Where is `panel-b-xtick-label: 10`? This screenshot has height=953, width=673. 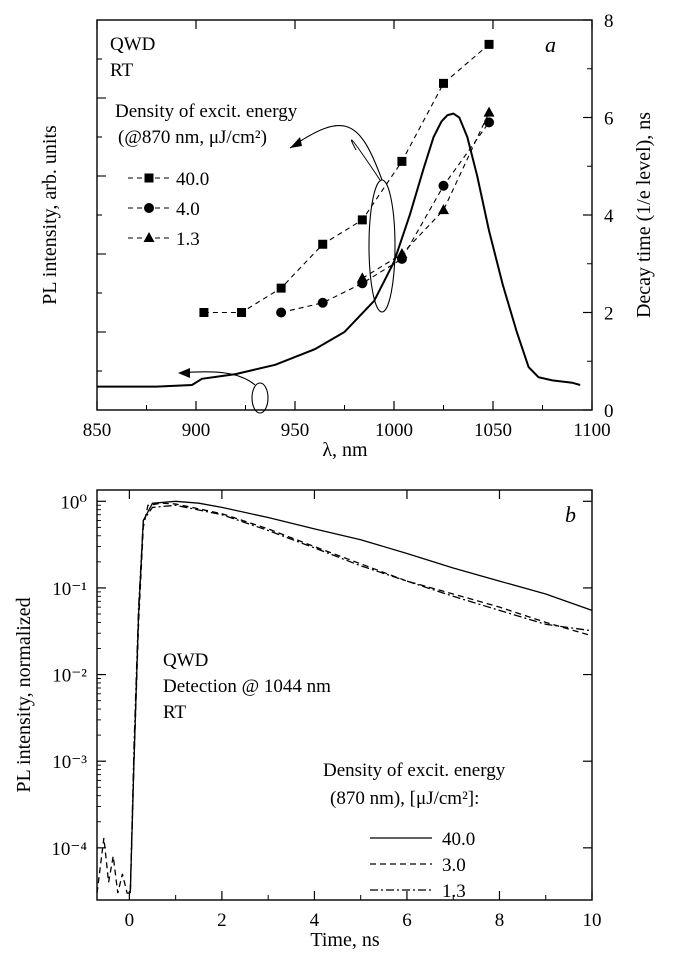 panel-b-xtick-label: 10 is located at coordinates (592, 920).